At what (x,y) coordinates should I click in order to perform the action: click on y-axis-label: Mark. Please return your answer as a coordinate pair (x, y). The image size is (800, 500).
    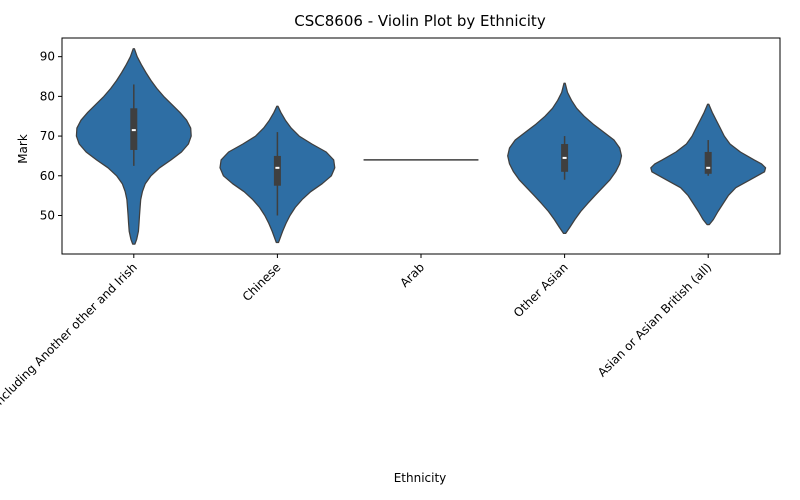
    Looking at the image, I should click on (23, 149).